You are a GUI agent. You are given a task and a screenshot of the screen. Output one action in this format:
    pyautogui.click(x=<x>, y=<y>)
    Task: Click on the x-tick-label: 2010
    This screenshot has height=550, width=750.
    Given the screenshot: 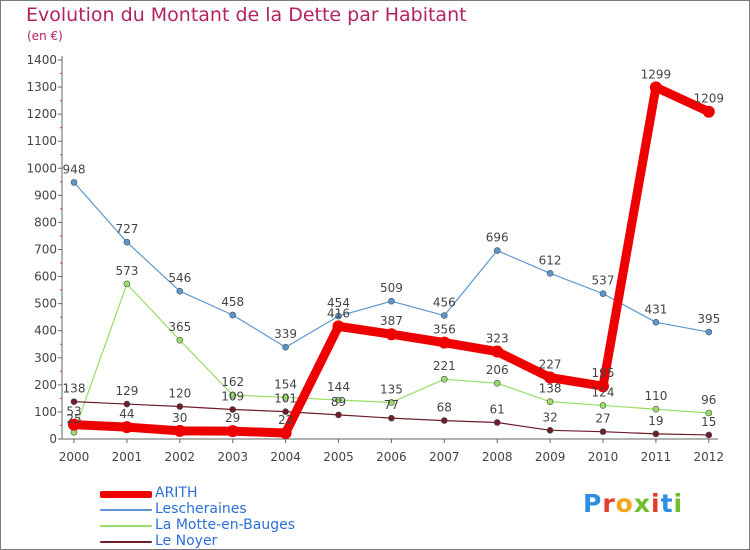 What is the action you would take?
    pyautogui.click(x=603, y=457)
    